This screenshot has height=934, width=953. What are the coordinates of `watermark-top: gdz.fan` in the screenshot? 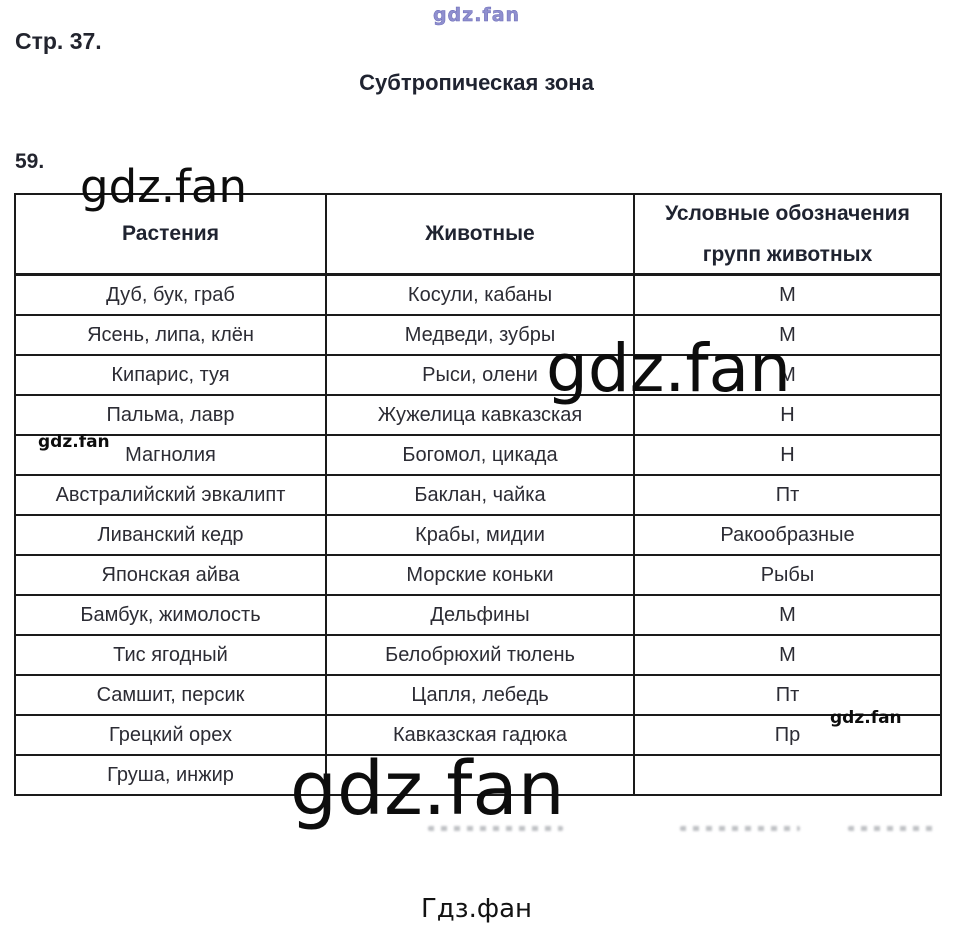 It's located at (476, 15).